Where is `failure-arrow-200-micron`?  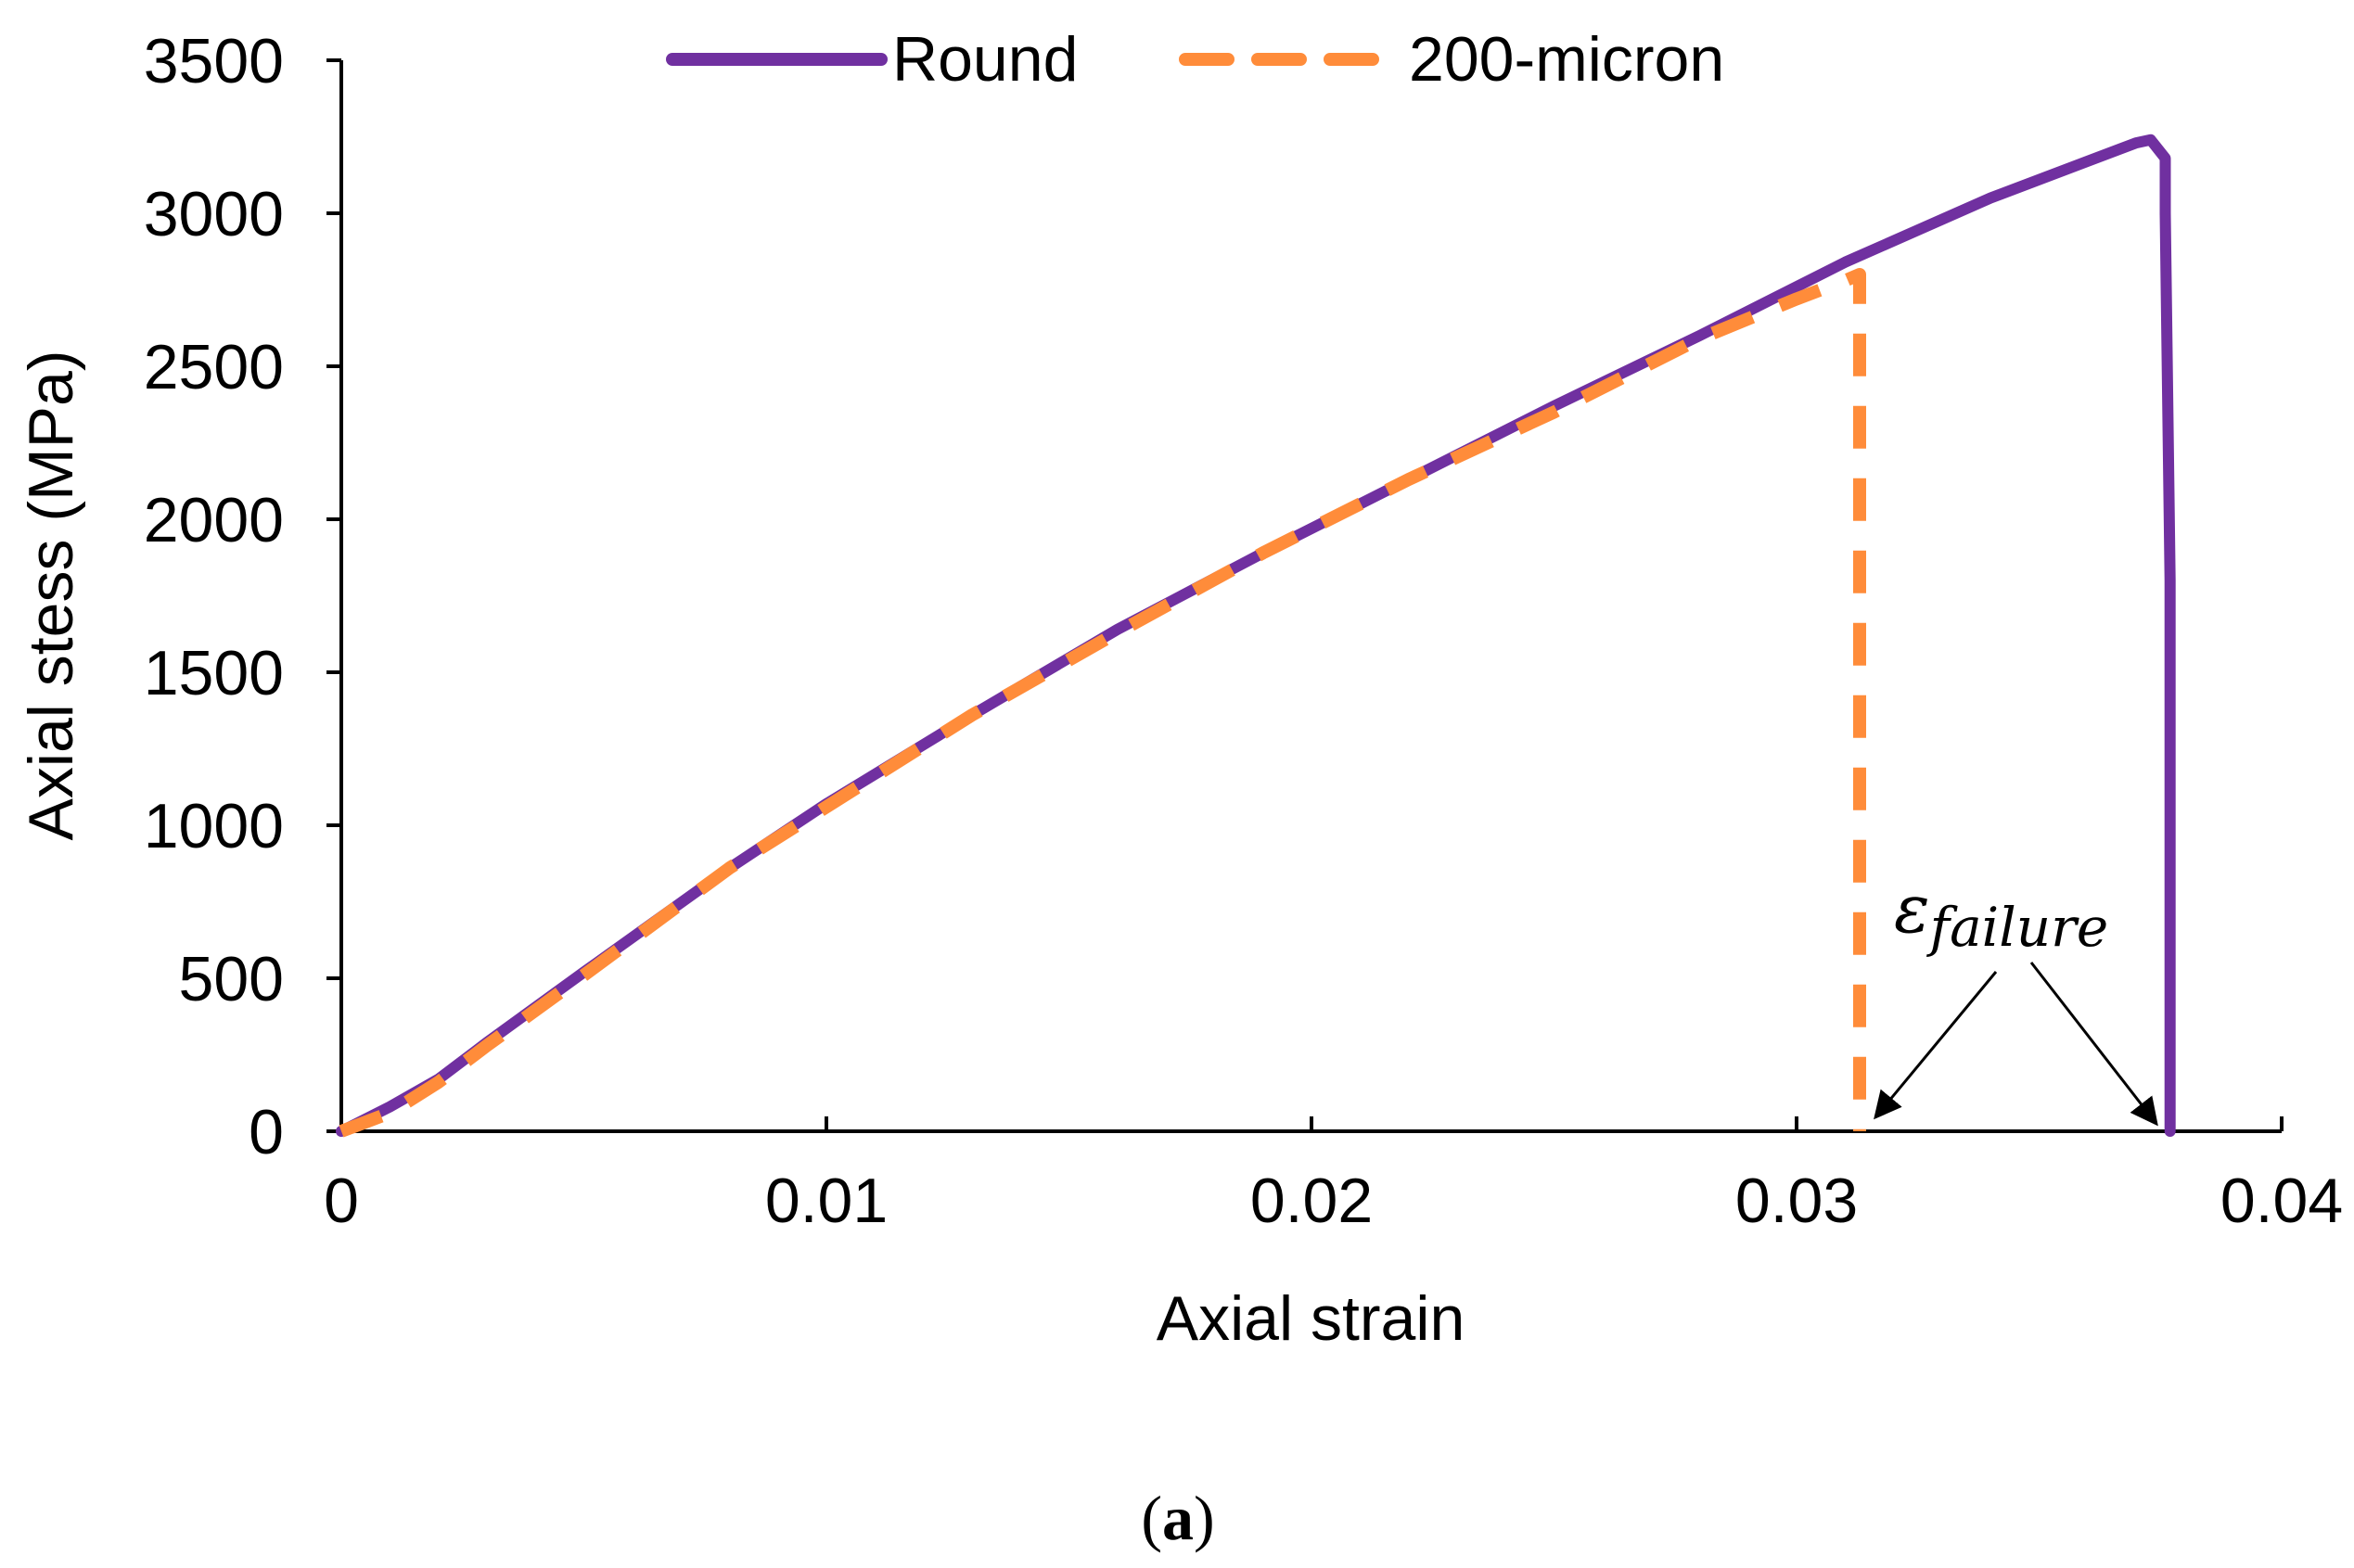 failure-arrow-200-micron is located at coordinates (1936, 1045).